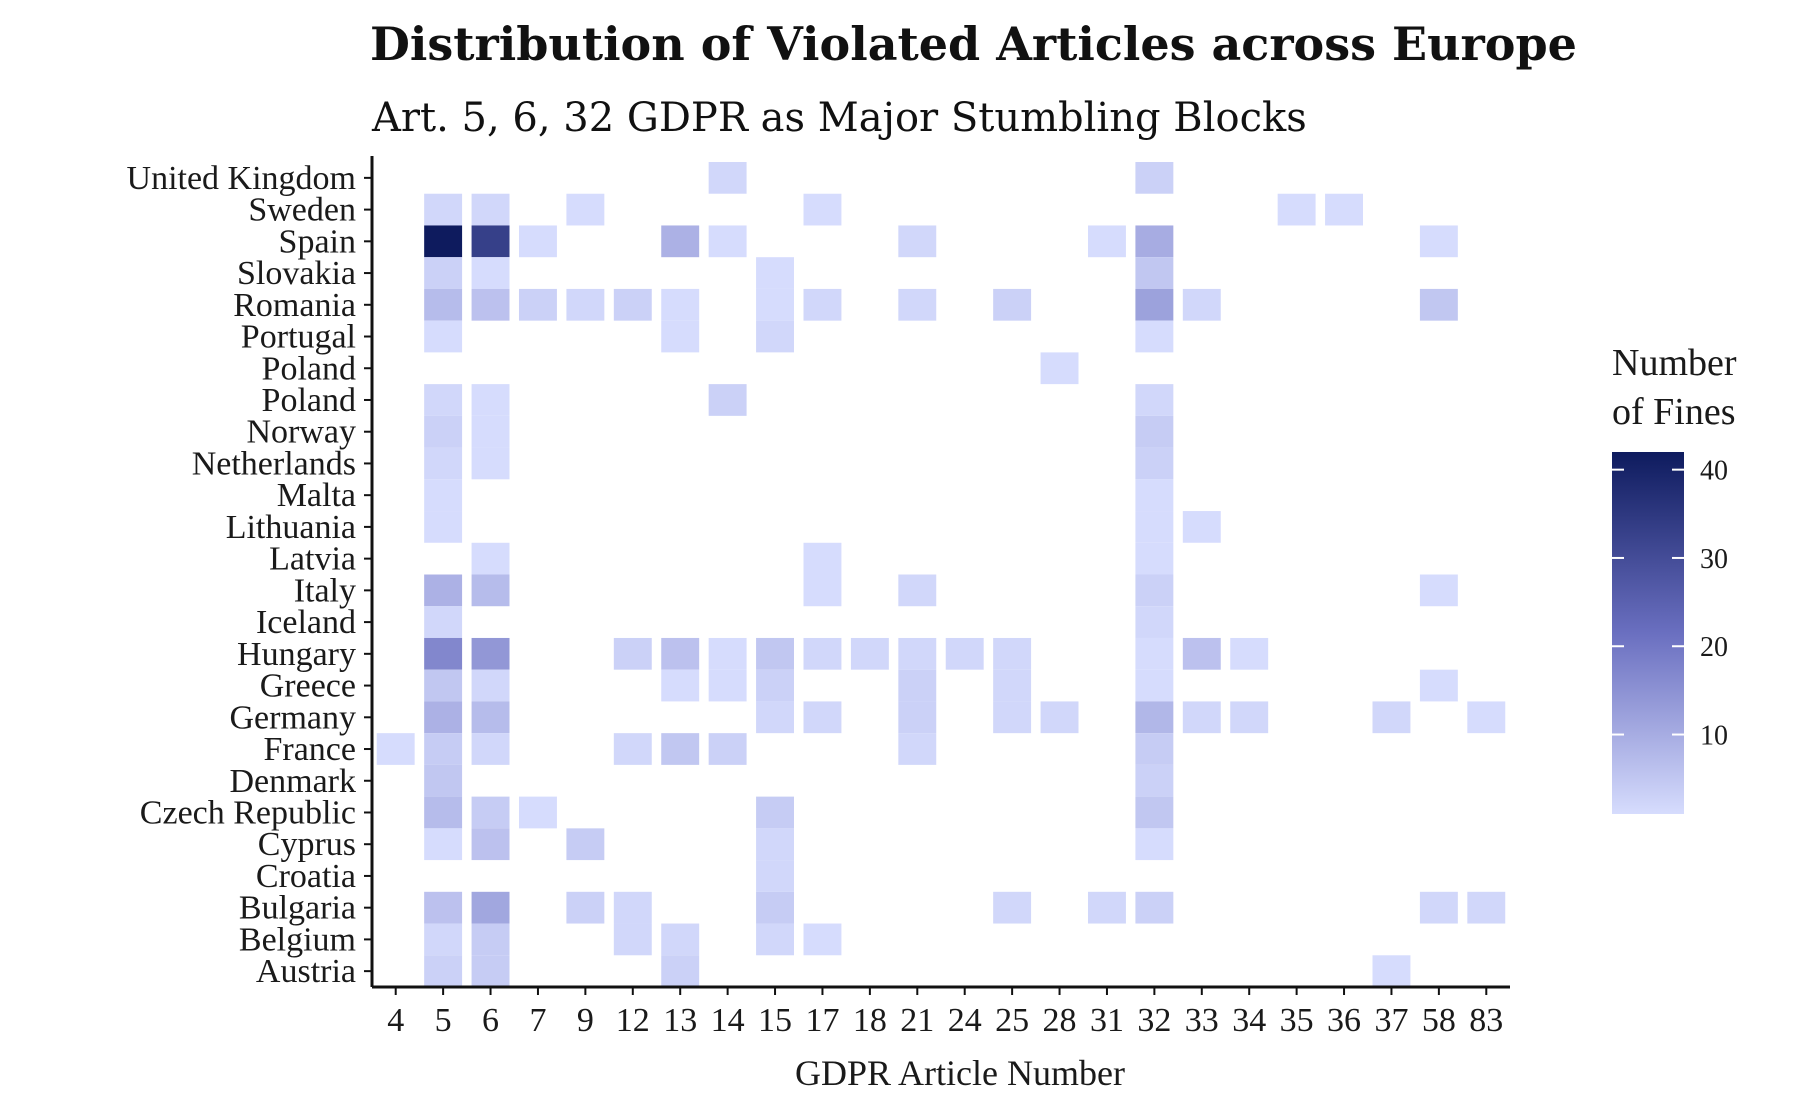 This screenshot has height=1112, width=1800. Describe the element at coordinates (302, 210) in the screenshot. I see `y-tick-label: Sweden` at that location.